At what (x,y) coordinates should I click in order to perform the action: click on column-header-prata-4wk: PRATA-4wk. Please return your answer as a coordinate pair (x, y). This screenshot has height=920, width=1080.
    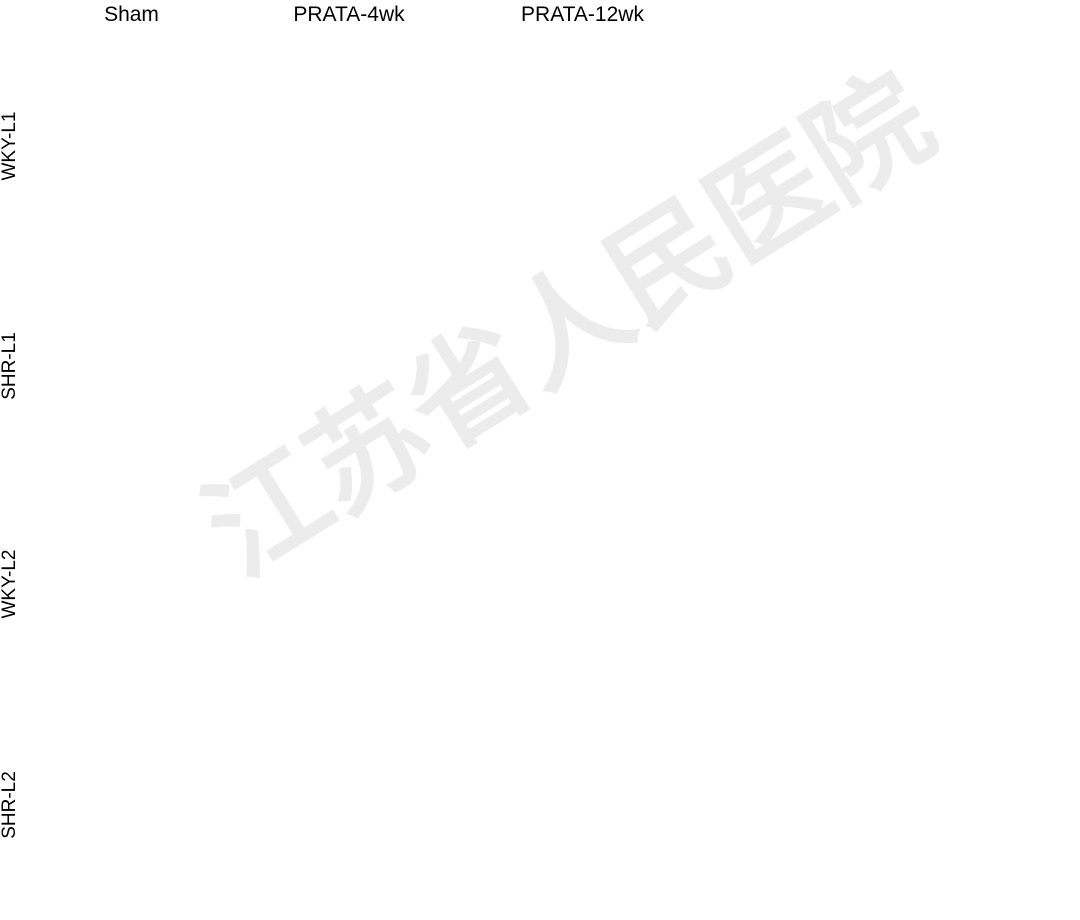
    Looking at the image, I should click on (349, 14).